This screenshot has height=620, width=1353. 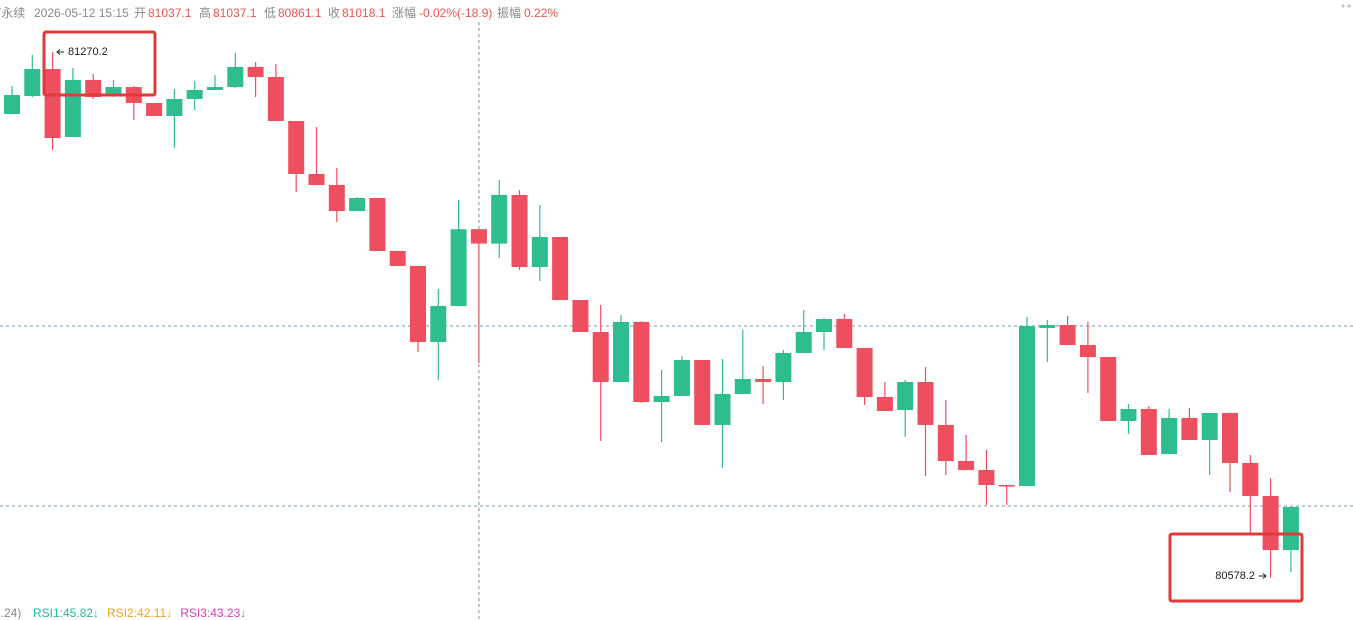 I want to click on rsi-legend: RSI1:45.82↓, so click(x=66, y=613).